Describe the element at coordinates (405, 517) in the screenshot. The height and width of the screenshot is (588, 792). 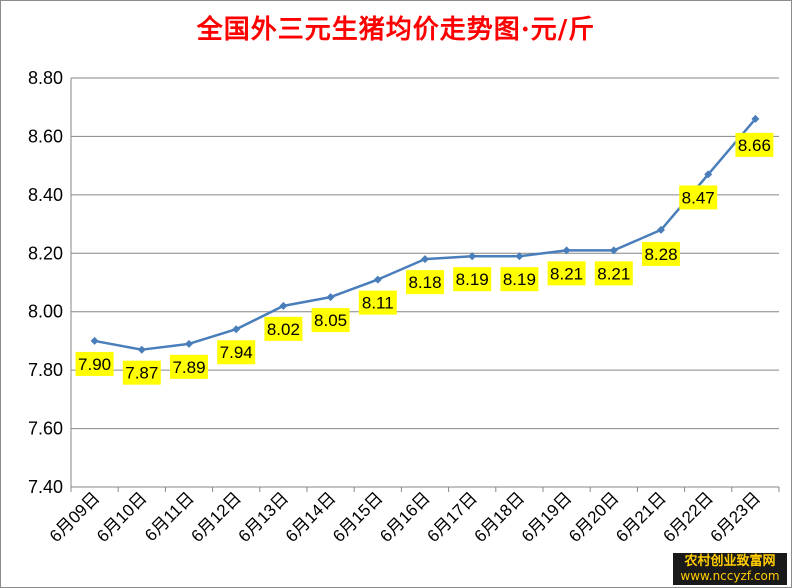
I see `x-tick-label: 6月16日` at that location.